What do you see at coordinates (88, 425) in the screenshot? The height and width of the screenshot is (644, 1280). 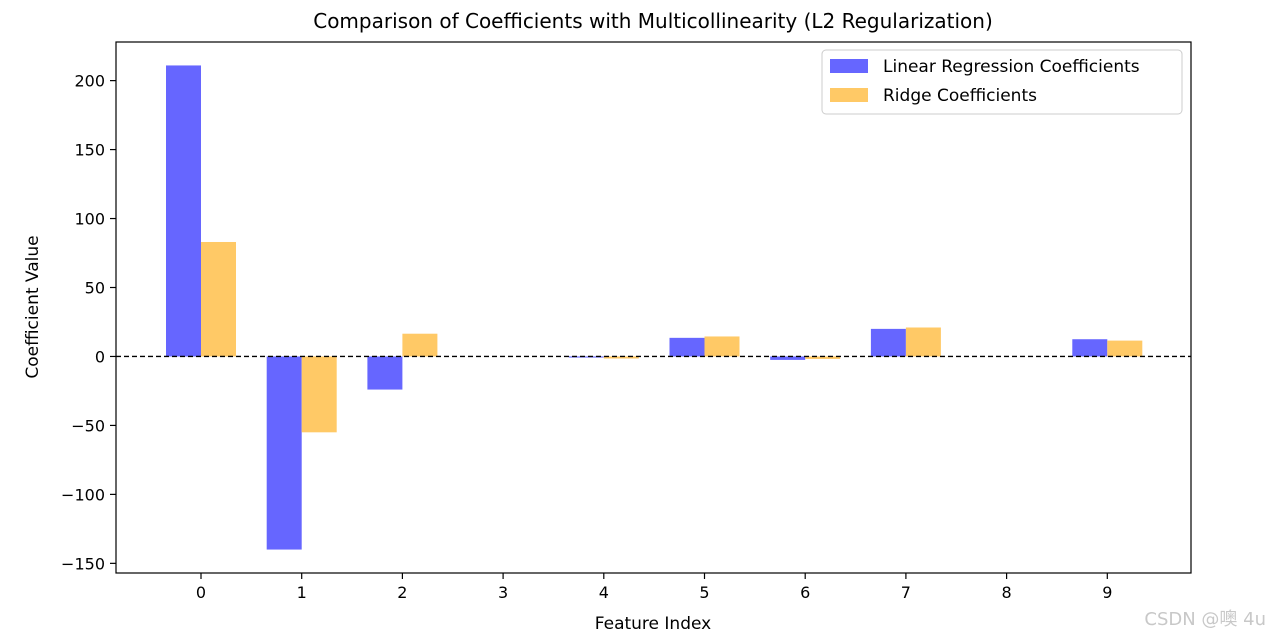 I see `y-tick-label: −50` at bounding box center [88, 425].